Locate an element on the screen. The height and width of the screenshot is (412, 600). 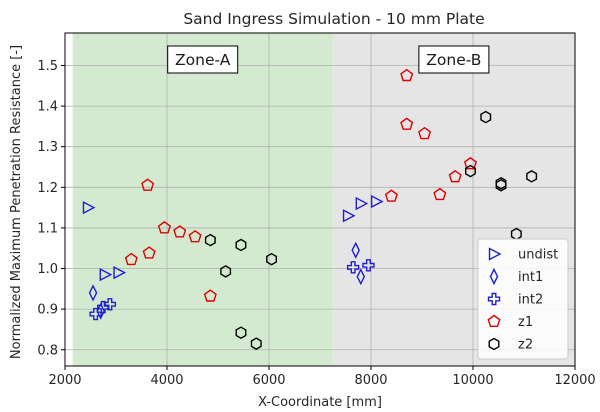
legend-marker-undist is located at coordinates (495, 254).